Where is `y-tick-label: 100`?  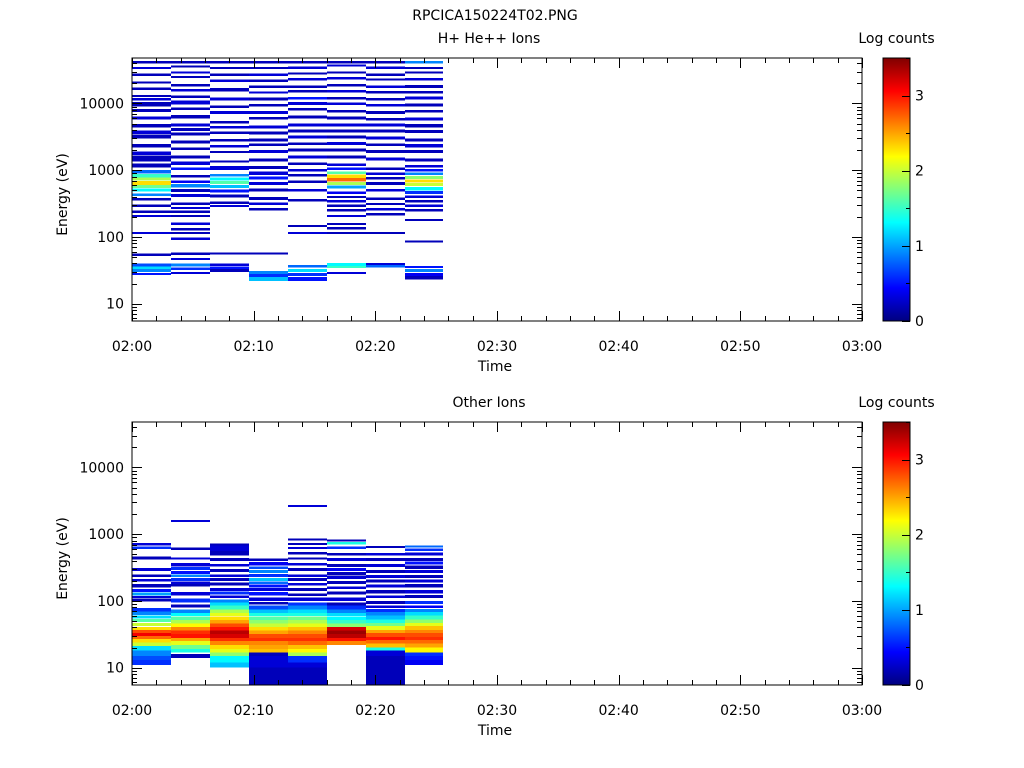 y-tick-label: 100 is located at coordinates (110, 602).